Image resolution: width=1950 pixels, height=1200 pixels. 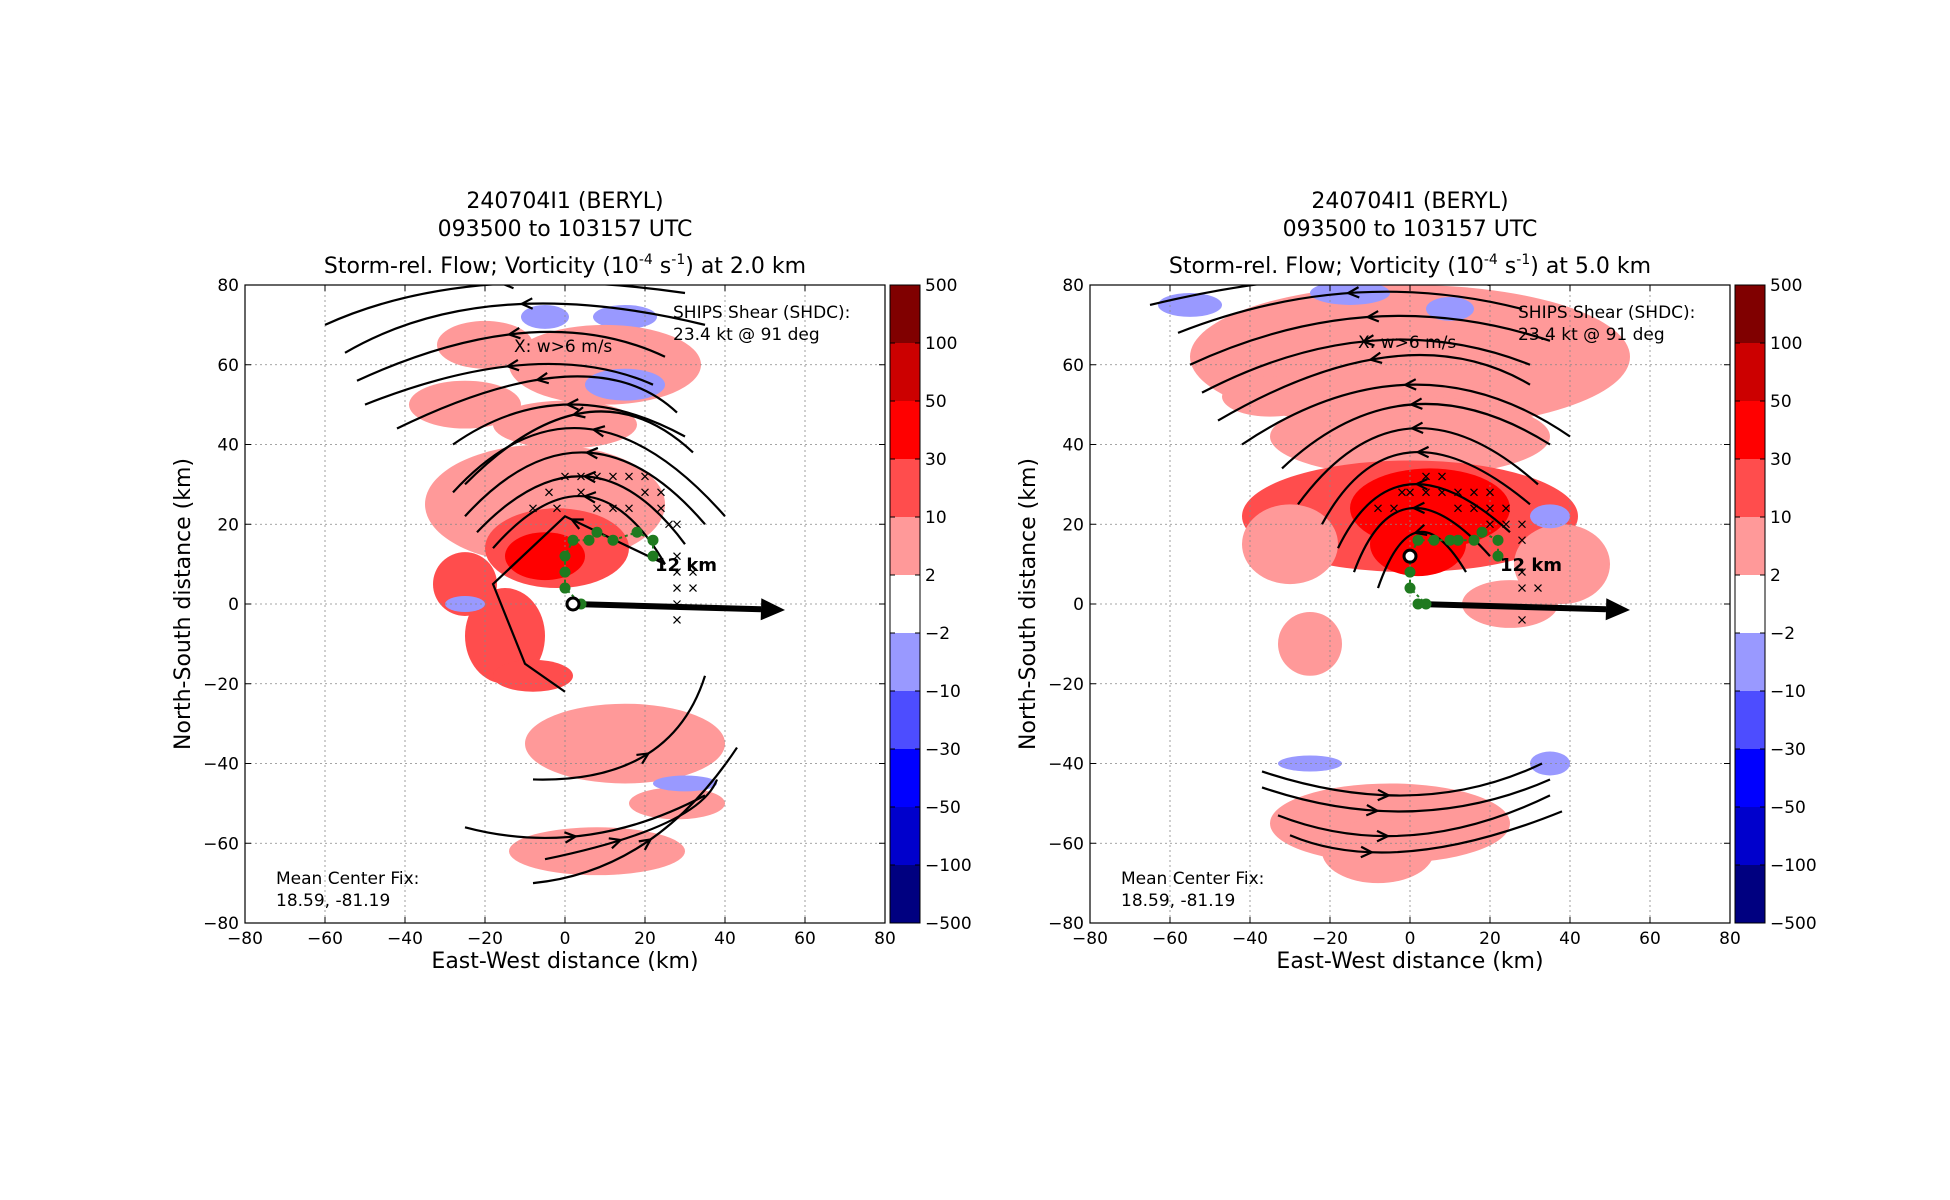 What do you see at coordinates (1523, 260) in the screenshot?
I see `chart-title-exp2: -1` at bounding box center [1523, 260].